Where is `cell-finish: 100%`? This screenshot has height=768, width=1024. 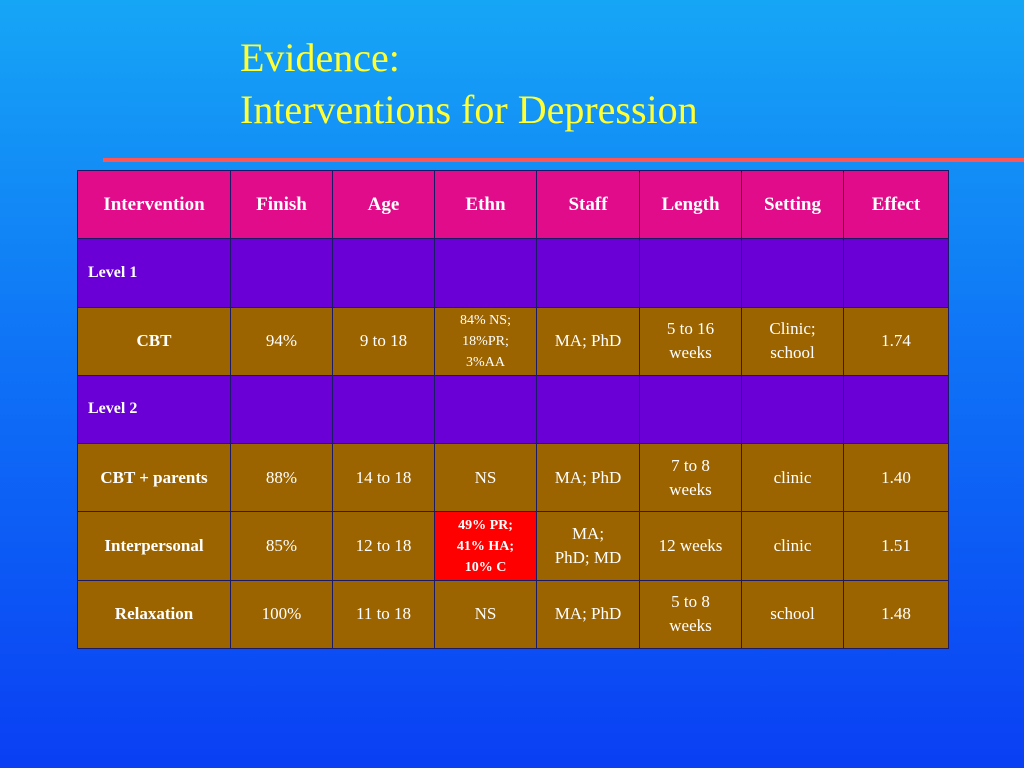 cell-finish: 100% is located at coordinates (281, 614).